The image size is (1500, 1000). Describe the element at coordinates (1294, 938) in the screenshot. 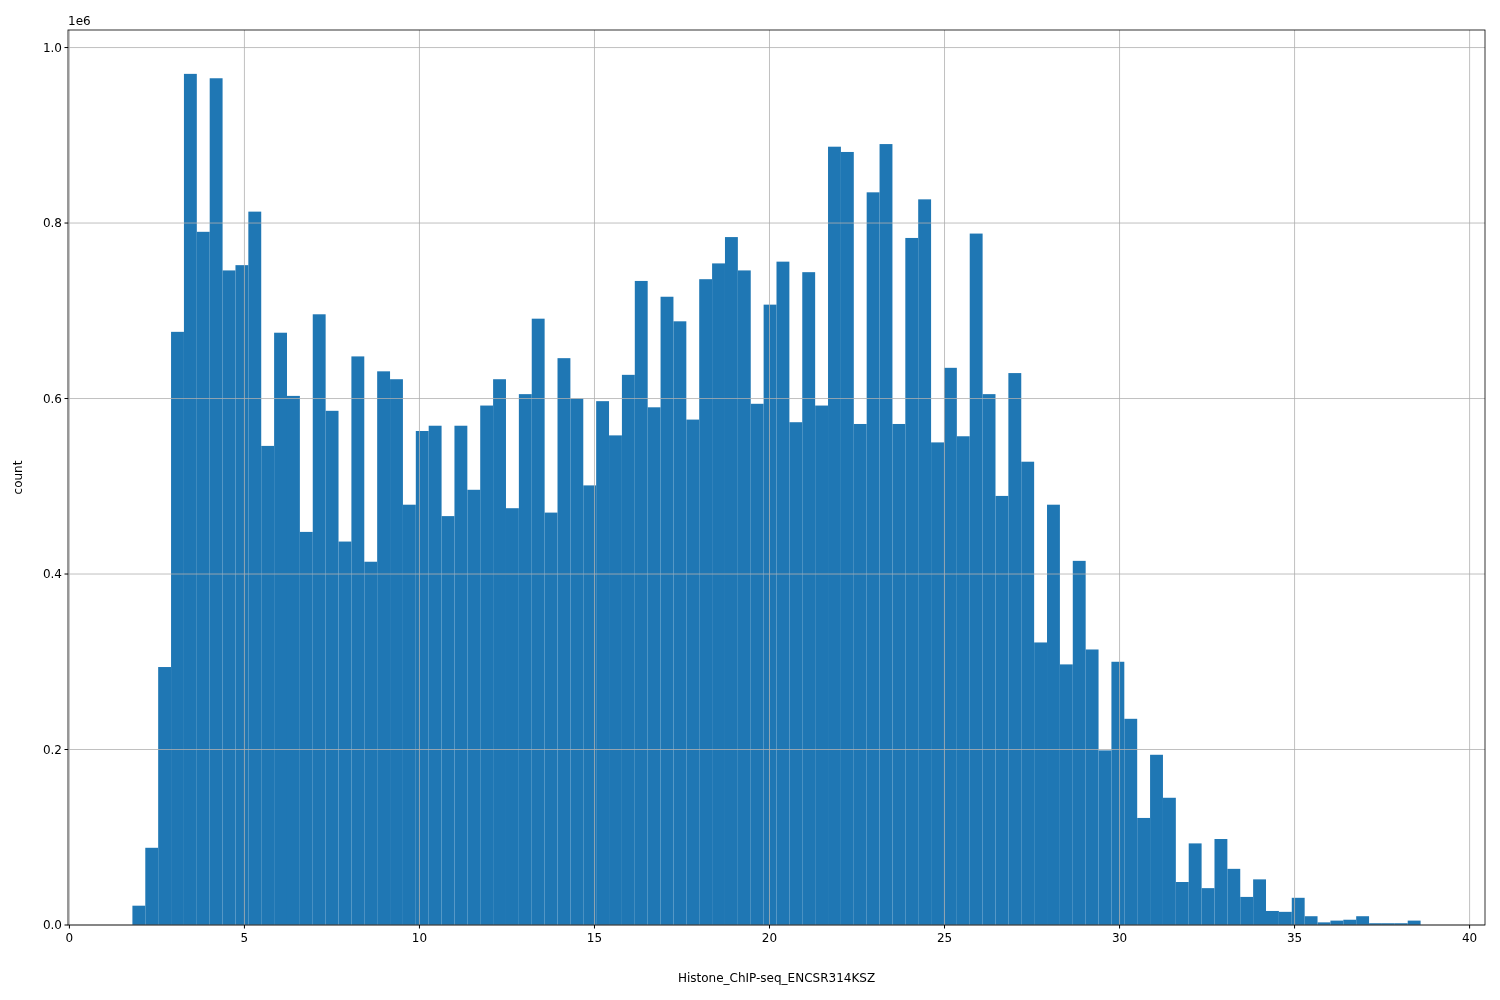

I see `x-tick-label: 35` at that location.